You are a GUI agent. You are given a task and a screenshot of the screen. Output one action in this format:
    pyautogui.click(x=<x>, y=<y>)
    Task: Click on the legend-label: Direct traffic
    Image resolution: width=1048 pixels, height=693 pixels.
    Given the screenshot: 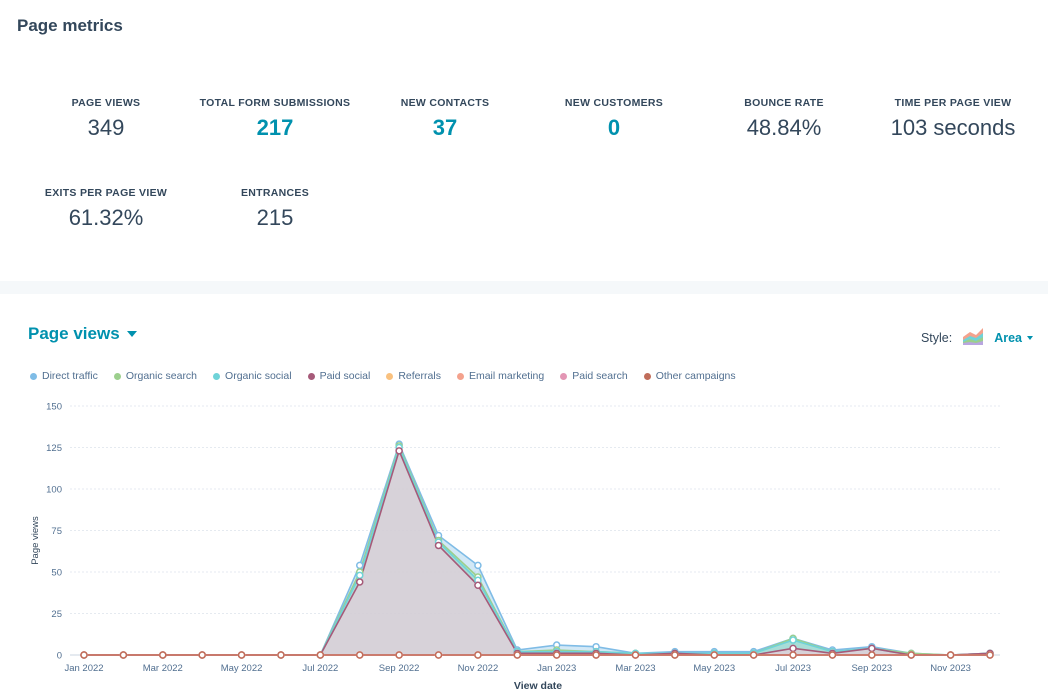 What is the action you would take?
    pyautogui.click(x=70, y=376)
    